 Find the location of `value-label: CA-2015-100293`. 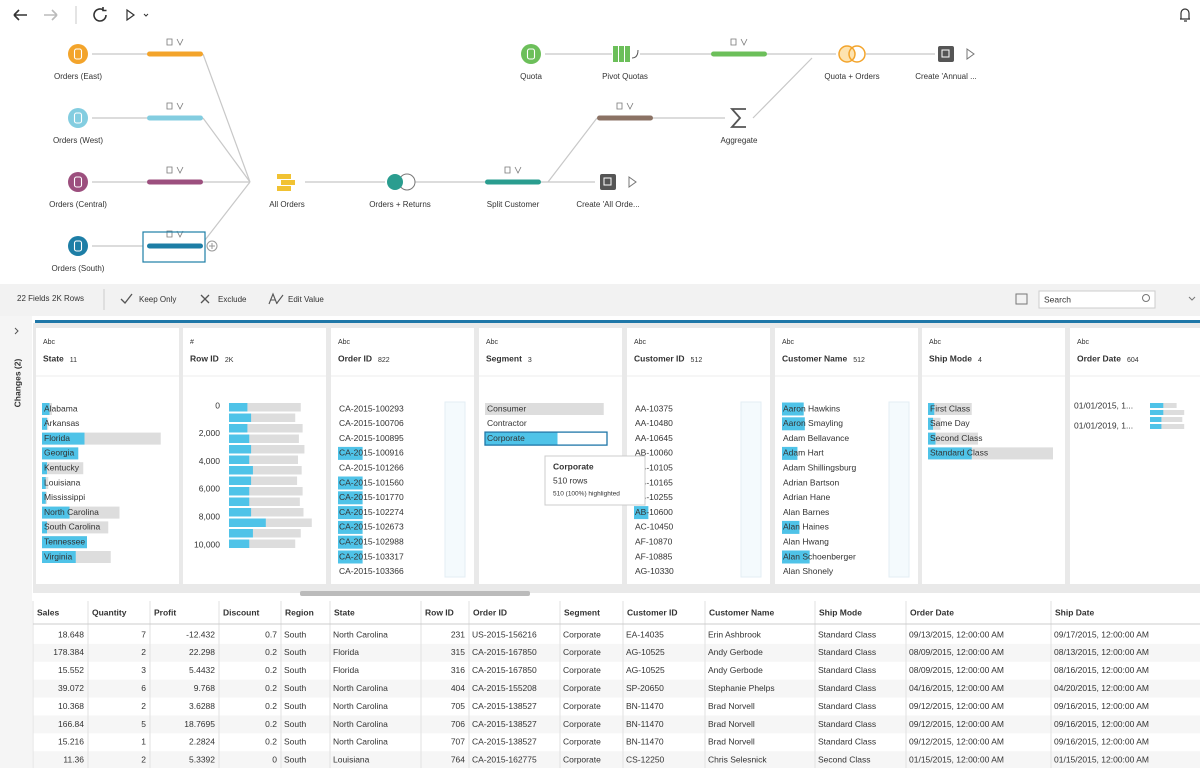

value-label: CA-2015-100293 is located at coordinates (371, 408).